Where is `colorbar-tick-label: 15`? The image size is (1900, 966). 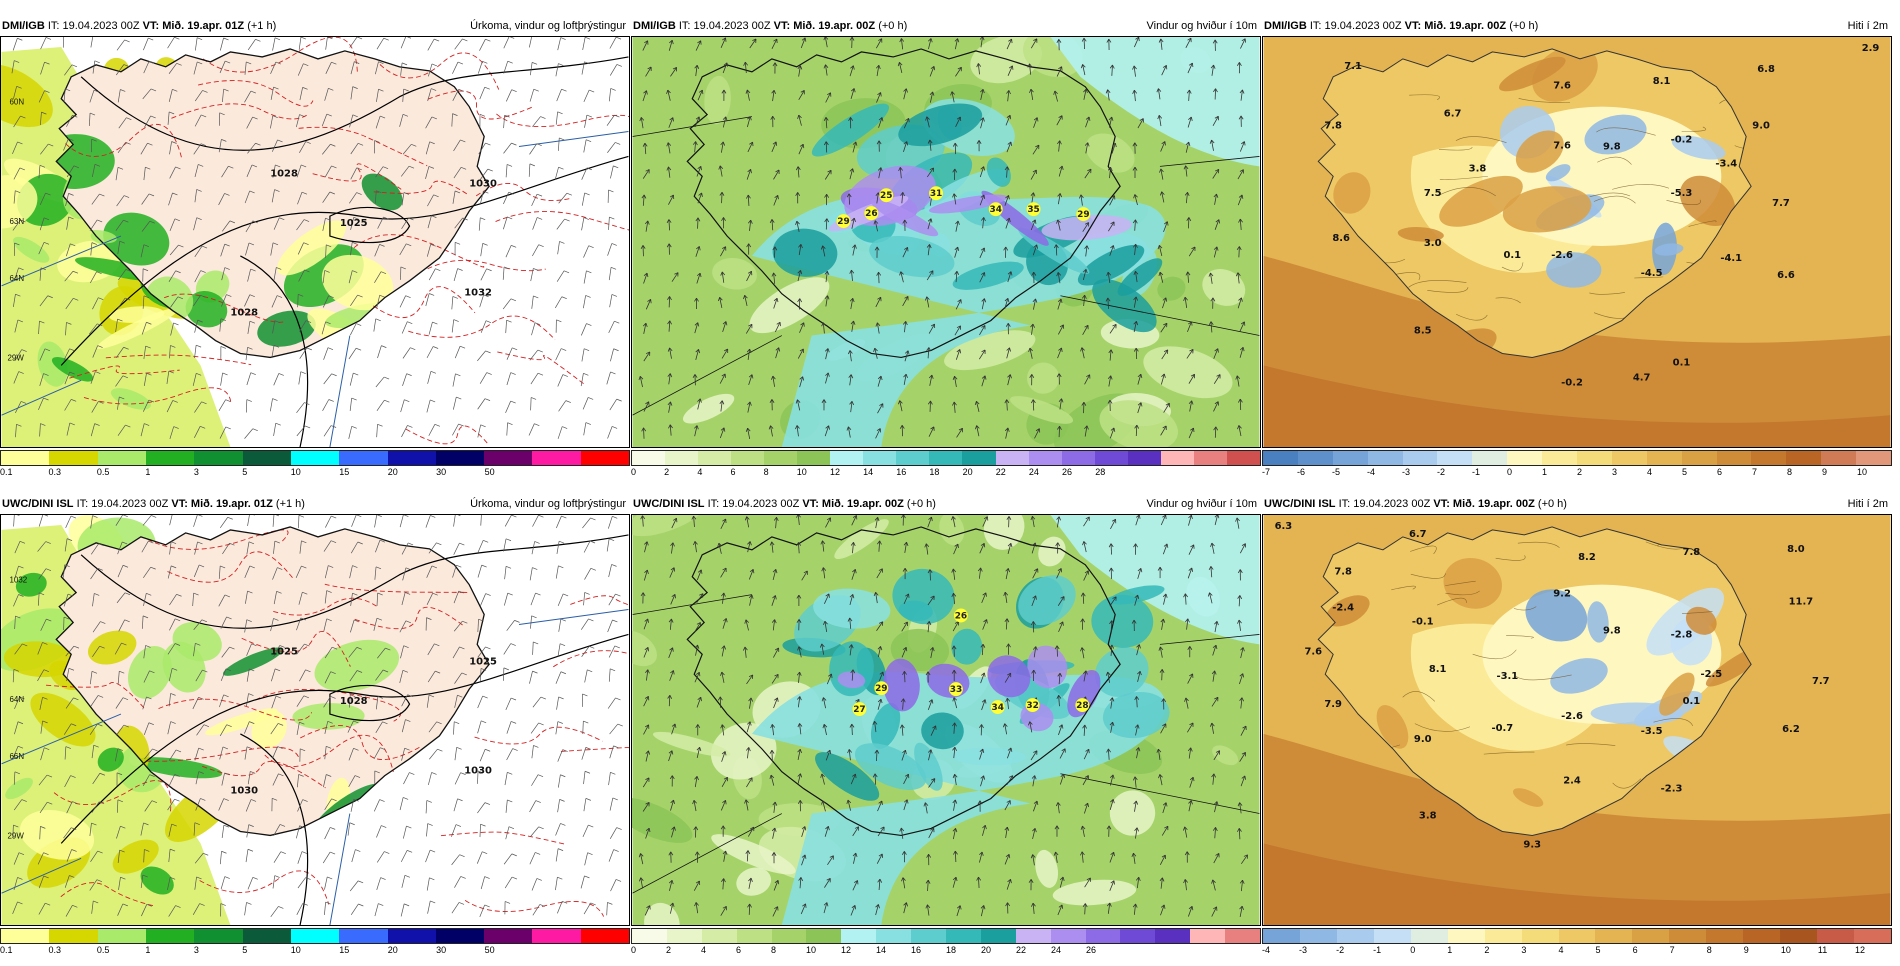
colorbar-tick-label: 15 is located at coordinates (344, 472).